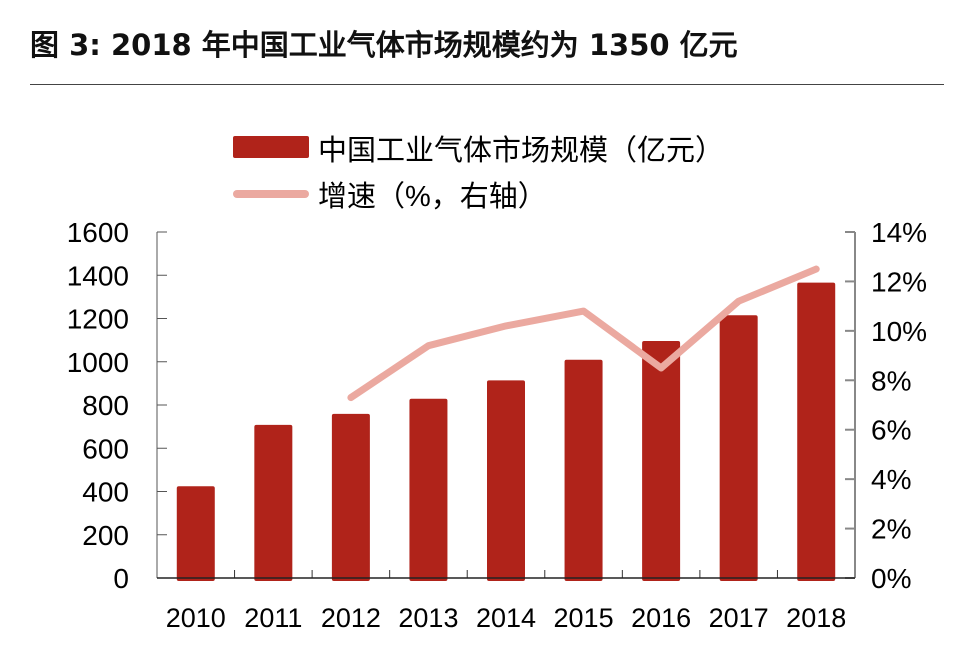 The width and height of the screenshot is (974, 658). What do you see at coordinates (98, 232) in the screenshot?
I see `left-tick-label: 1600` at bounding box center [98, 232].